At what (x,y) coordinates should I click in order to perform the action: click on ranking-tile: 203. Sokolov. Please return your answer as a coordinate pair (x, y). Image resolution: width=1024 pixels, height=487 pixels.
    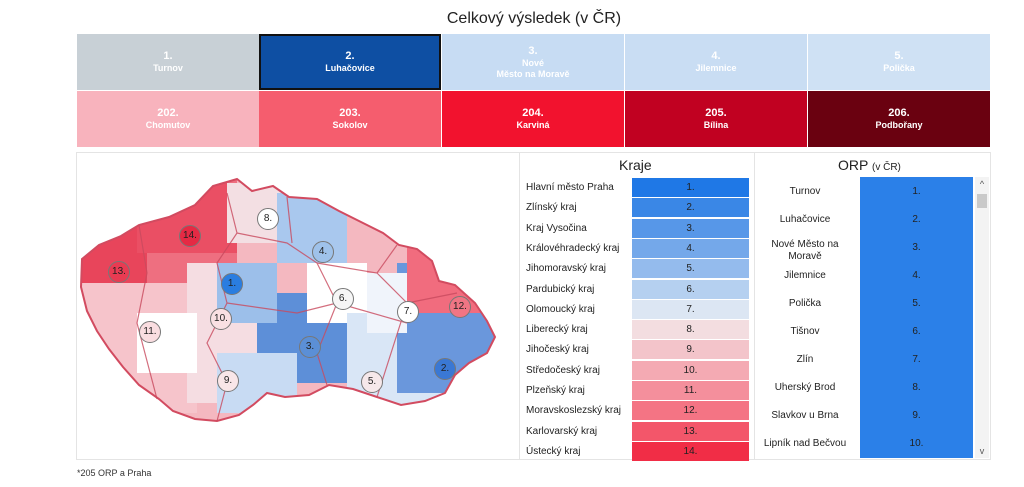
    Looking at the image, I should click on (350, 119).